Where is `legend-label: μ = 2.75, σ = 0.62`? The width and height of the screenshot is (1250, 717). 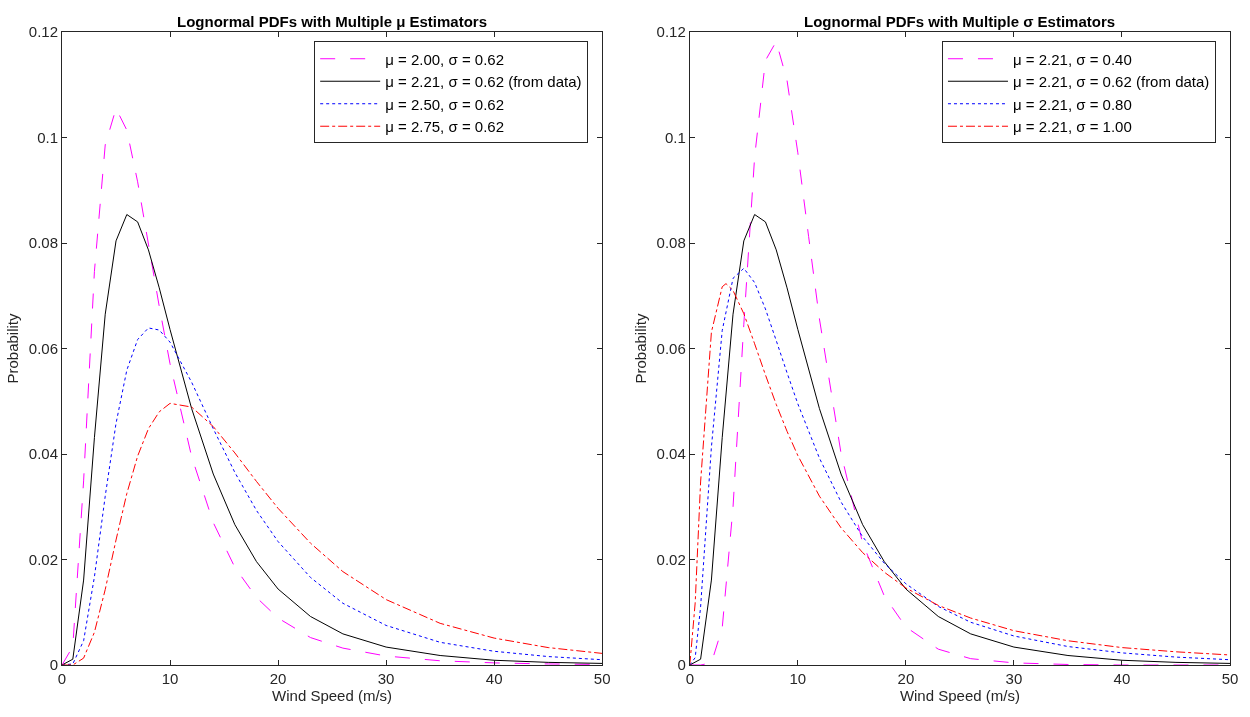 legend-label: μ = 2.75, σ = 0.62 is located at coordinates (445, 127).